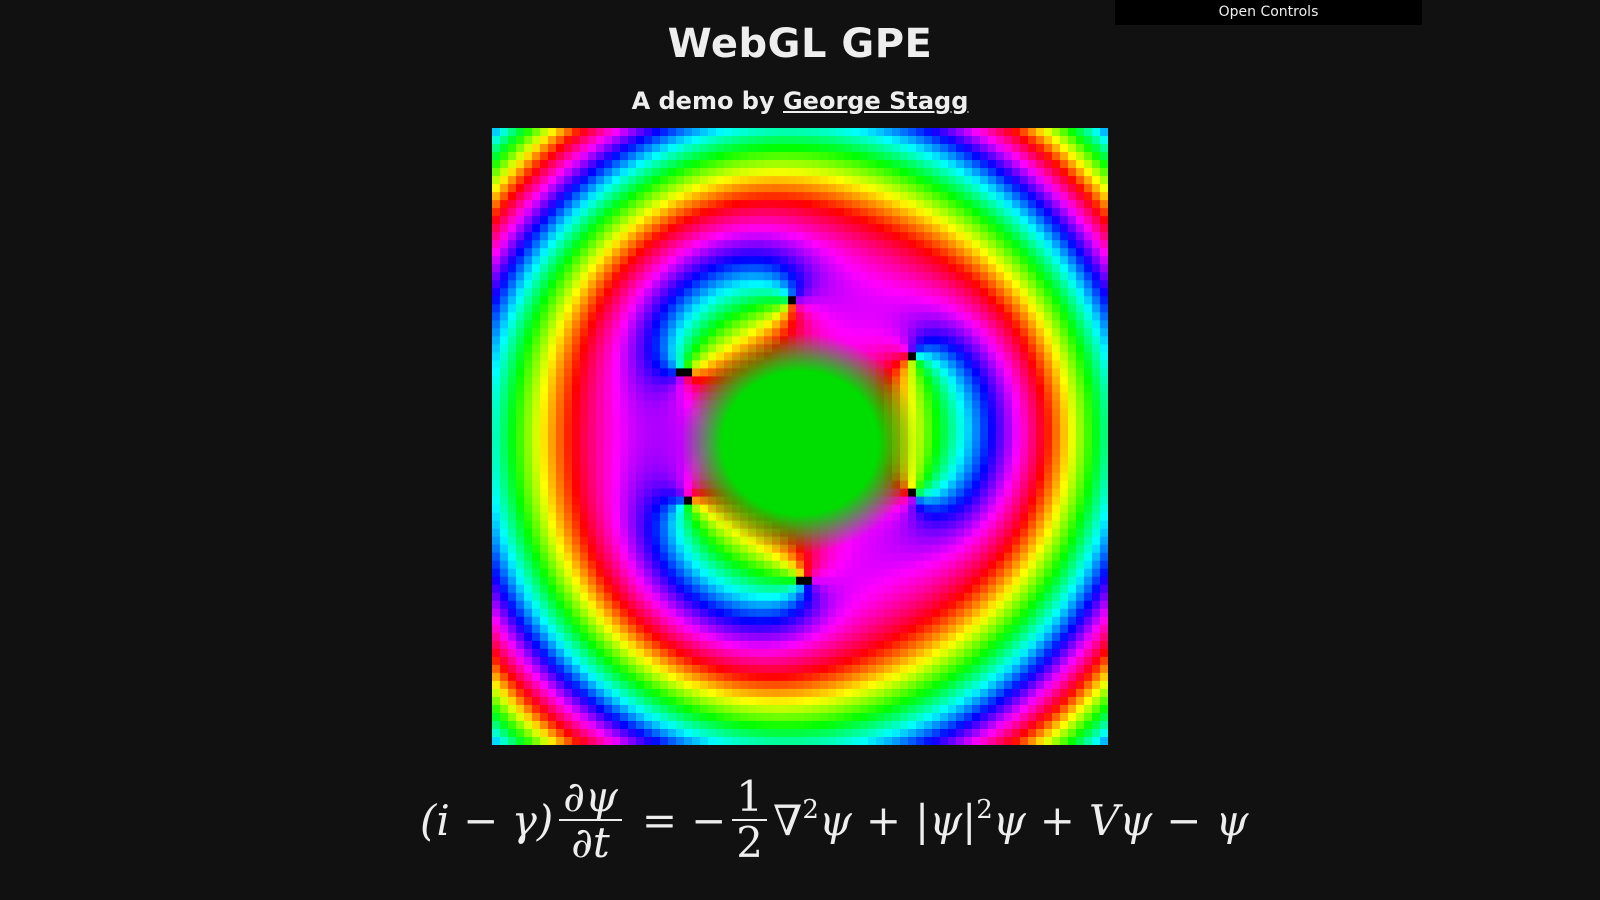 This screenshot has height=900, width=1600. I want to click on abs-psi-power: 2, so click(984, 810).